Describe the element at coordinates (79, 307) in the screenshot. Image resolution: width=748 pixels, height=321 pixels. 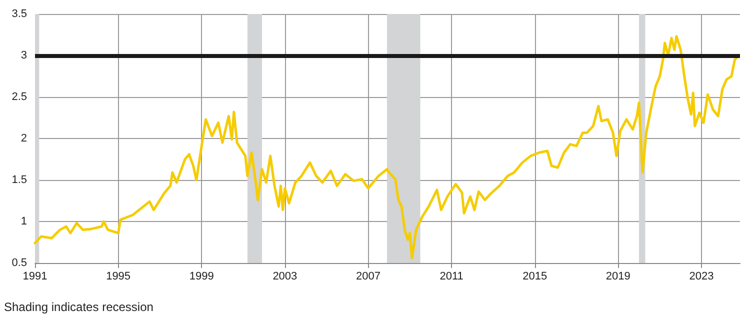
I see `text: Shading indicates recession` at that location.